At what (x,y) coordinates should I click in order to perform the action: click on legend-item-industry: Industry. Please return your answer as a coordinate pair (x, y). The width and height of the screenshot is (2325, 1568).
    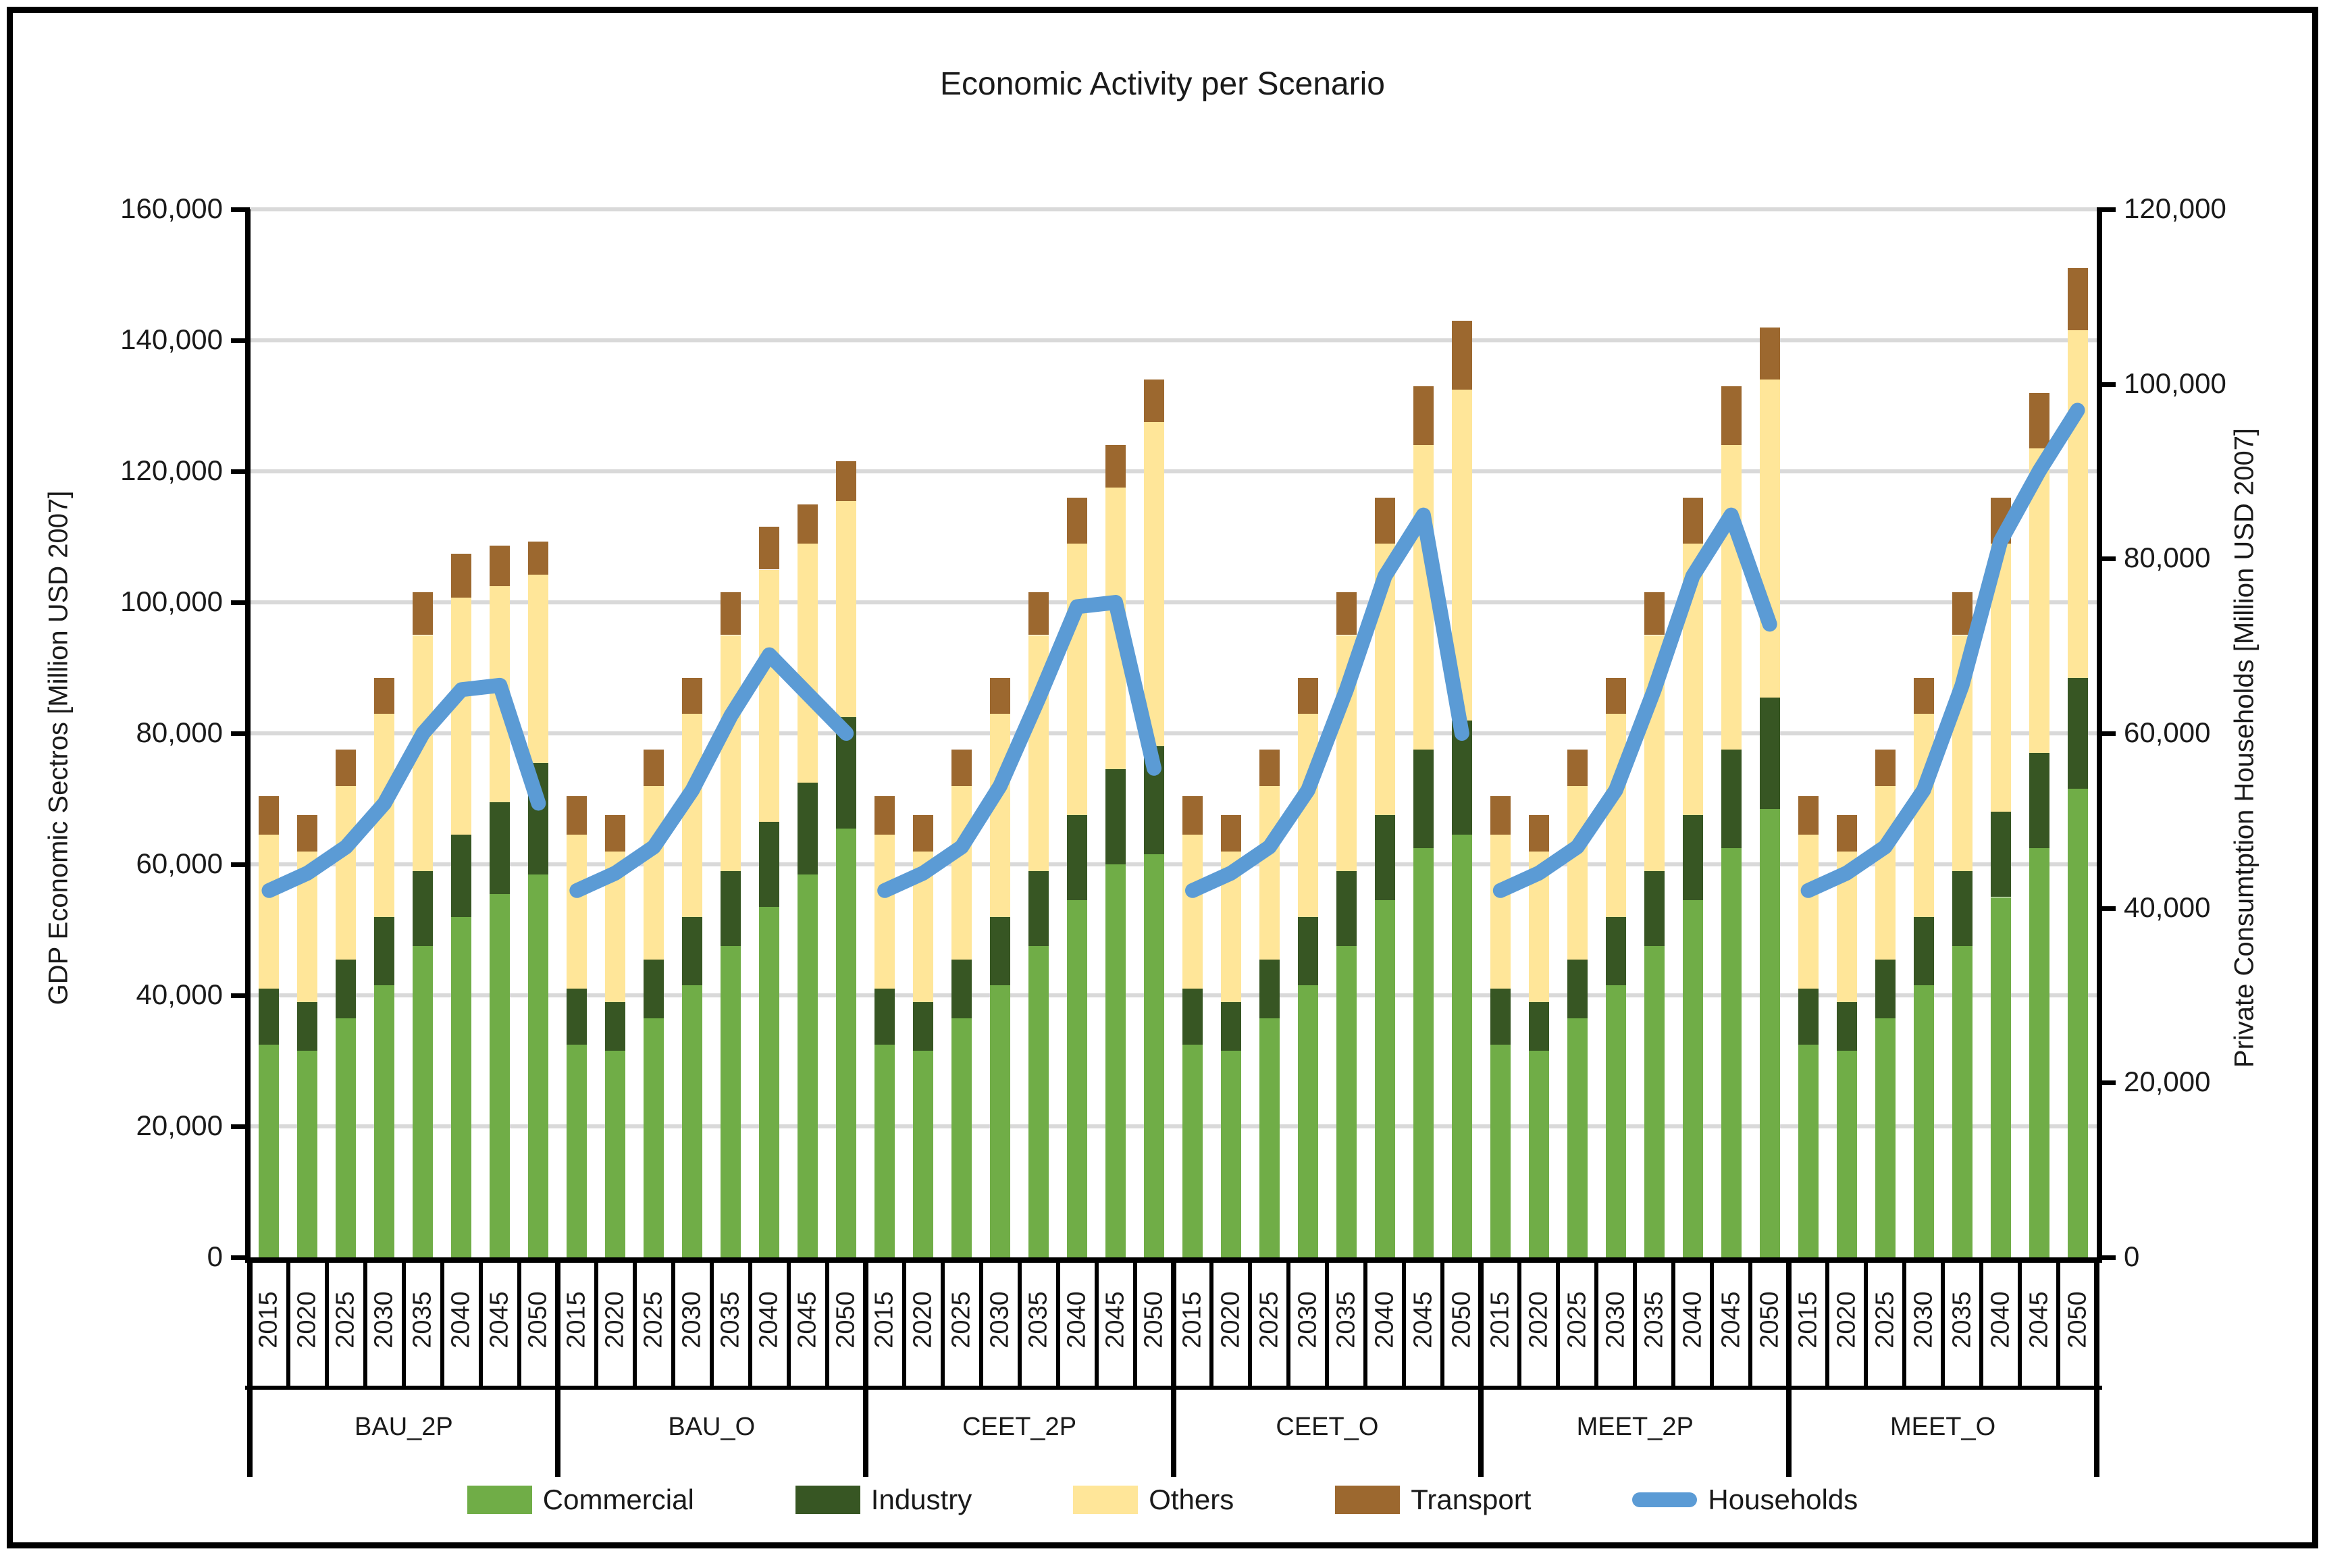
    Looking at the image, I should click on (884, 1500).